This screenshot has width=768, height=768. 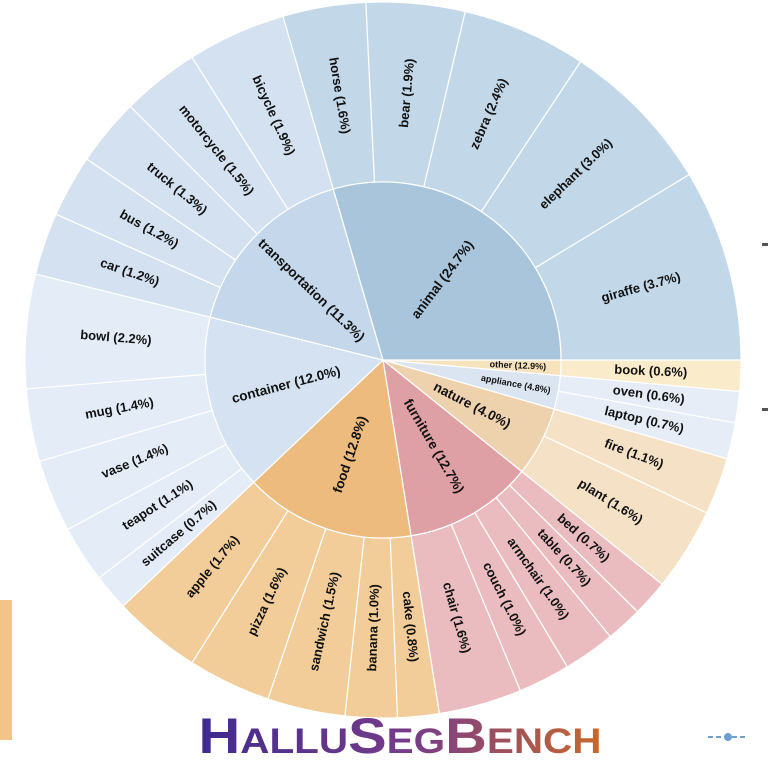 I want to click on leaf-label: book (0.6%), so click(x=651, y=371).